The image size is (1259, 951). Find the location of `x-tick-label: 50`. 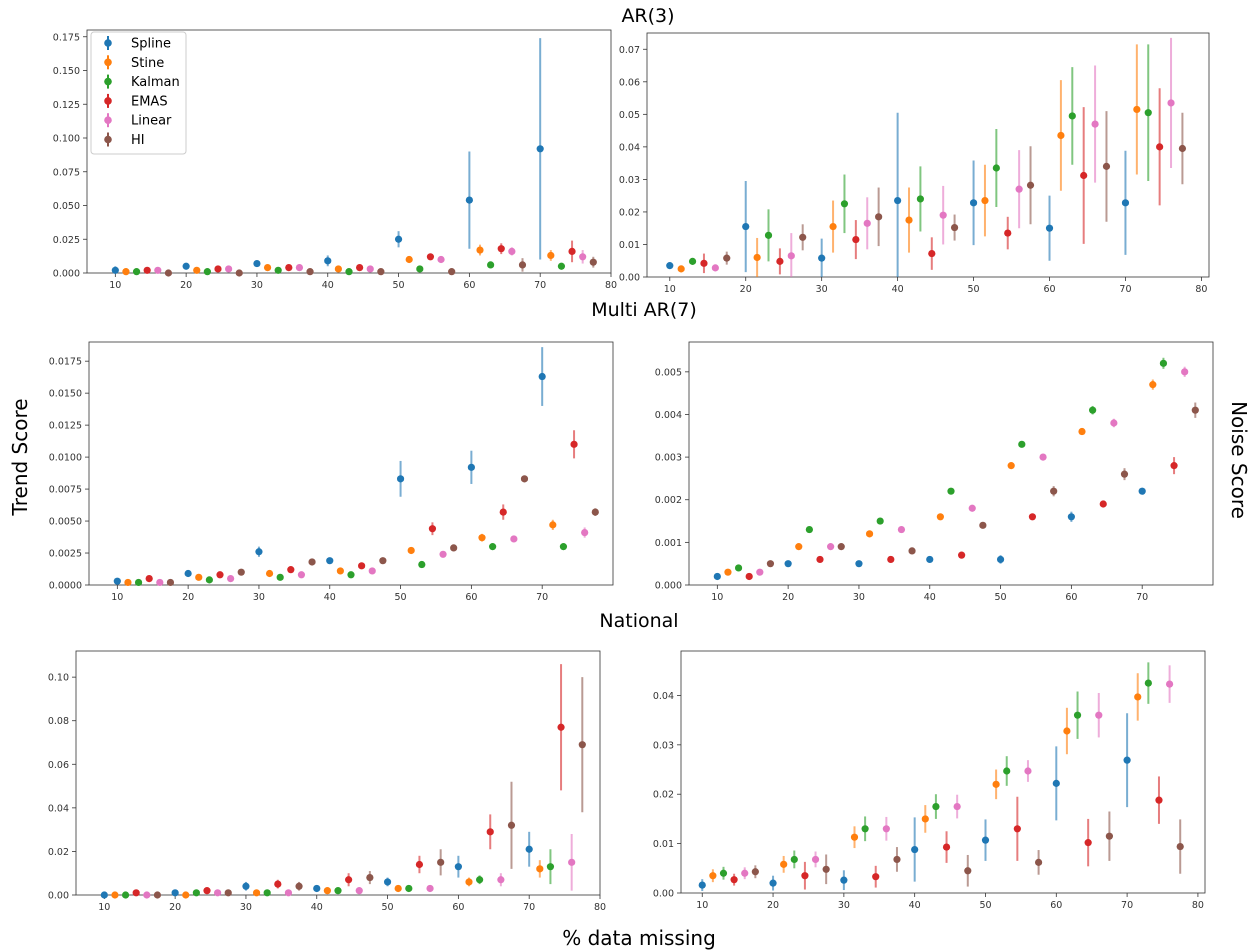

x-tick-label: 50 is located at coordinates (1001, 597).